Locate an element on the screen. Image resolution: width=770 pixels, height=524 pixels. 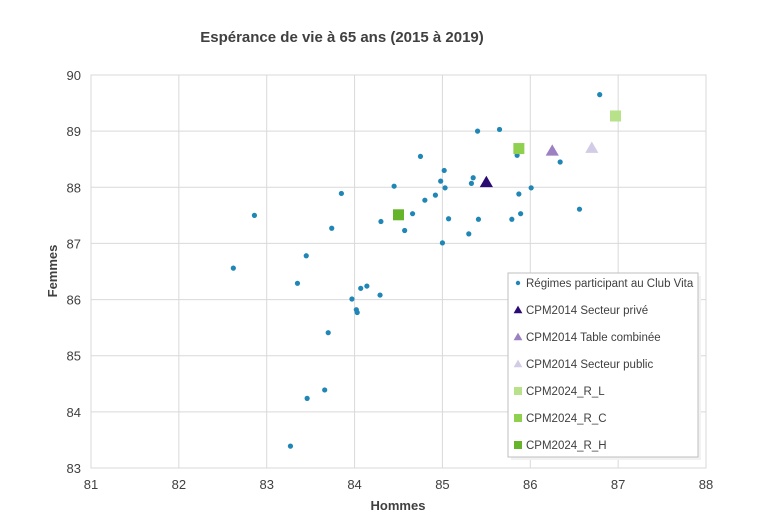
y-tick-label: 85 is located at coordinates (74, 356).